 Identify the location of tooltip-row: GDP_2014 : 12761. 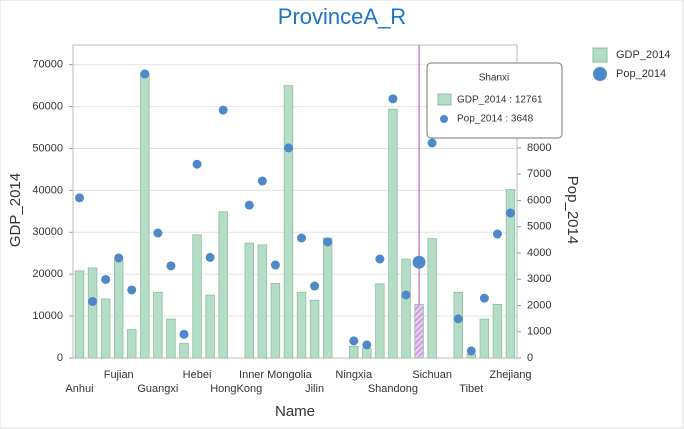
(500, 100).